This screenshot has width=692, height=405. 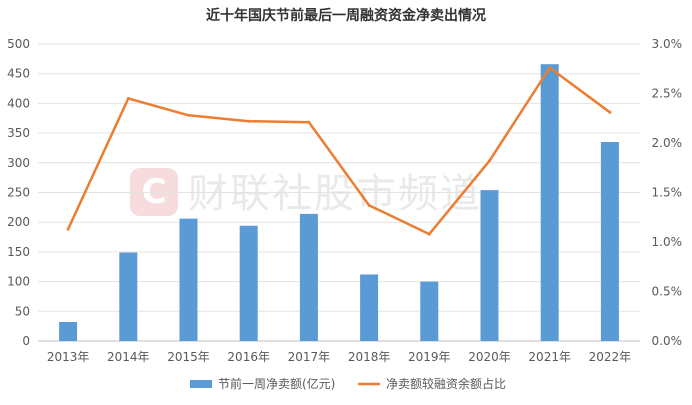 What do you see at coordinates (18, 252) in the screenshot?
I see `left-tick-label: 150` at bounding box center [18, 252].